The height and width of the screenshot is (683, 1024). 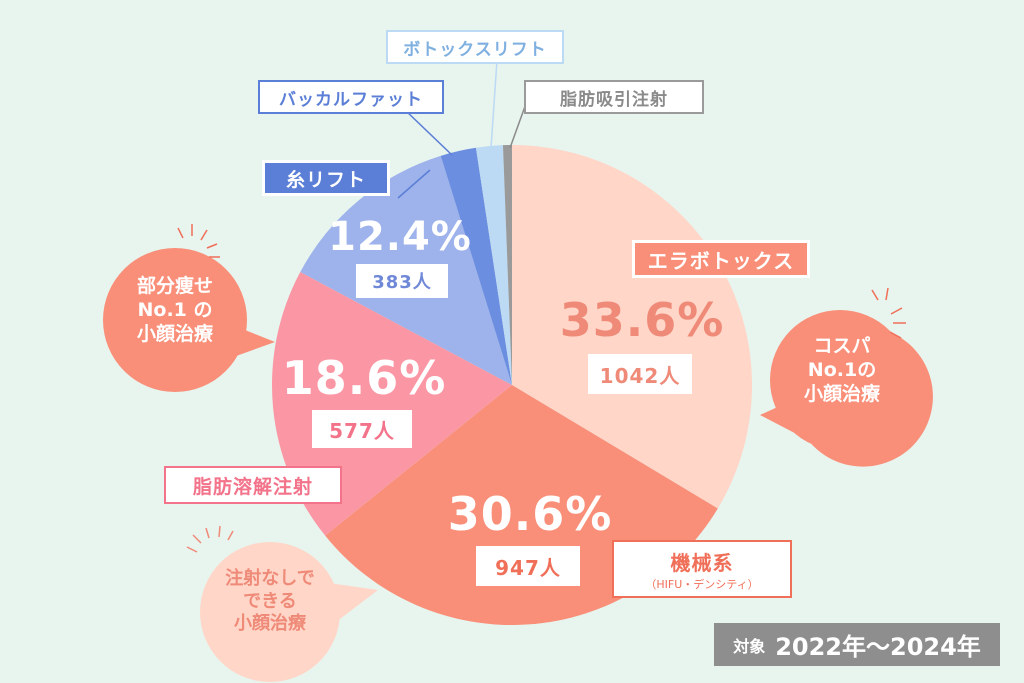 What do you see at coordinates (642, 320) in the screenshot?
I see `slice-percent-elabotox: 33.6%` at bounding box center [642, 320].